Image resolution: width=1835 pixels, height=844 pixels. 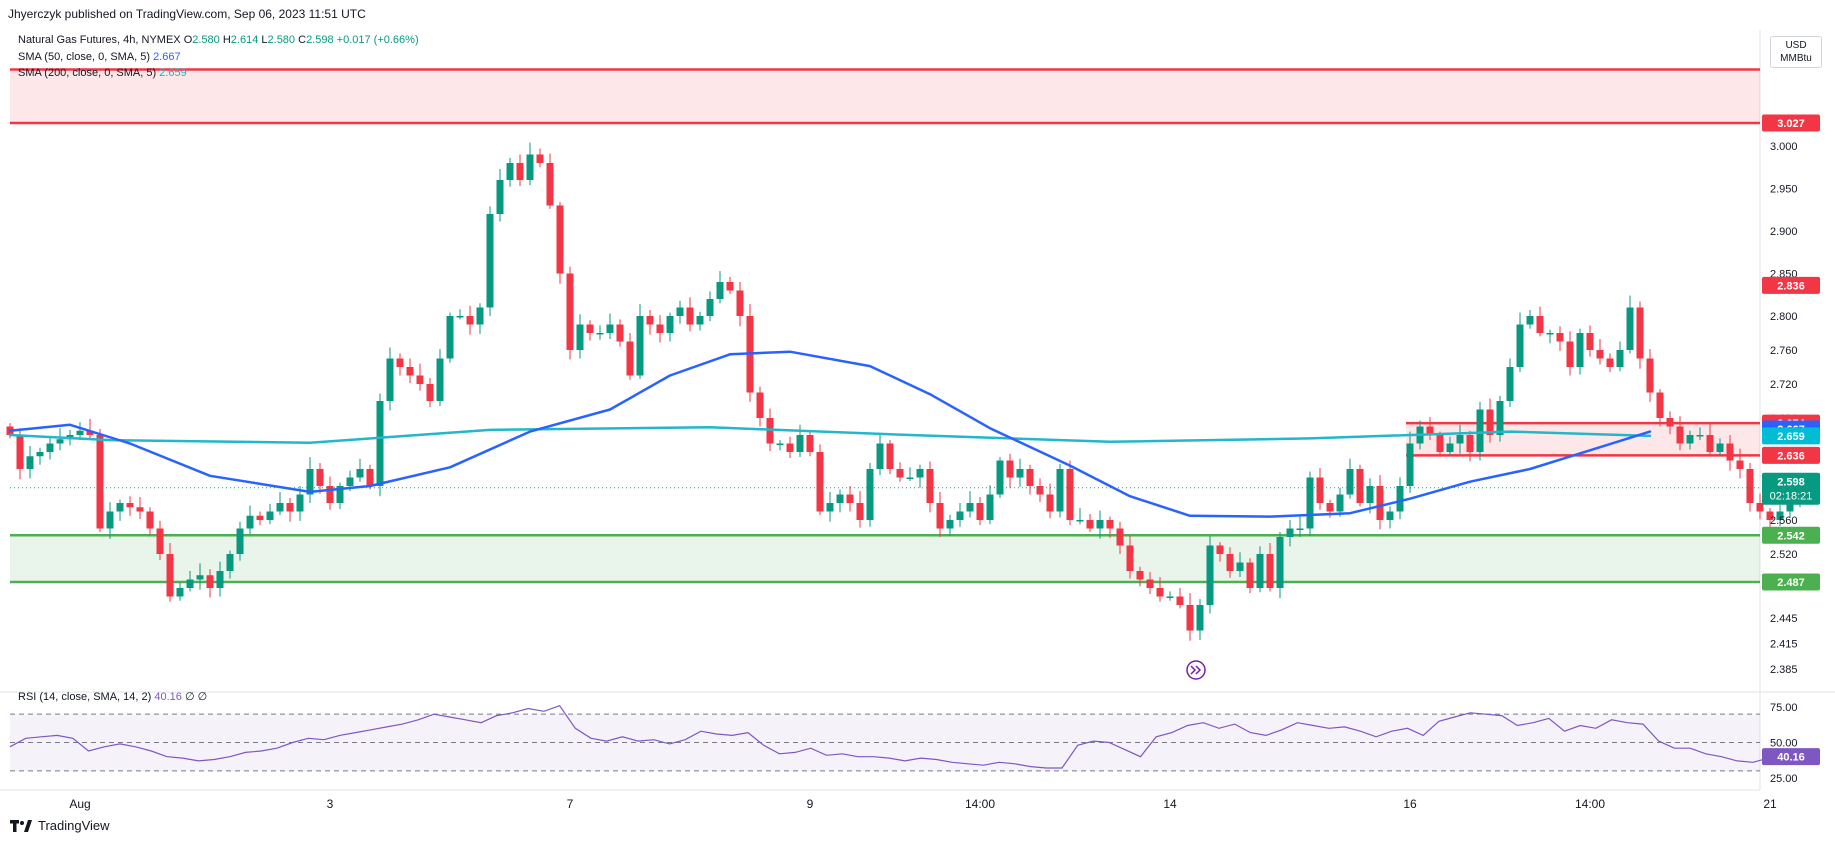 I want to click on last-price-tag, so click(x=1791, y=488).